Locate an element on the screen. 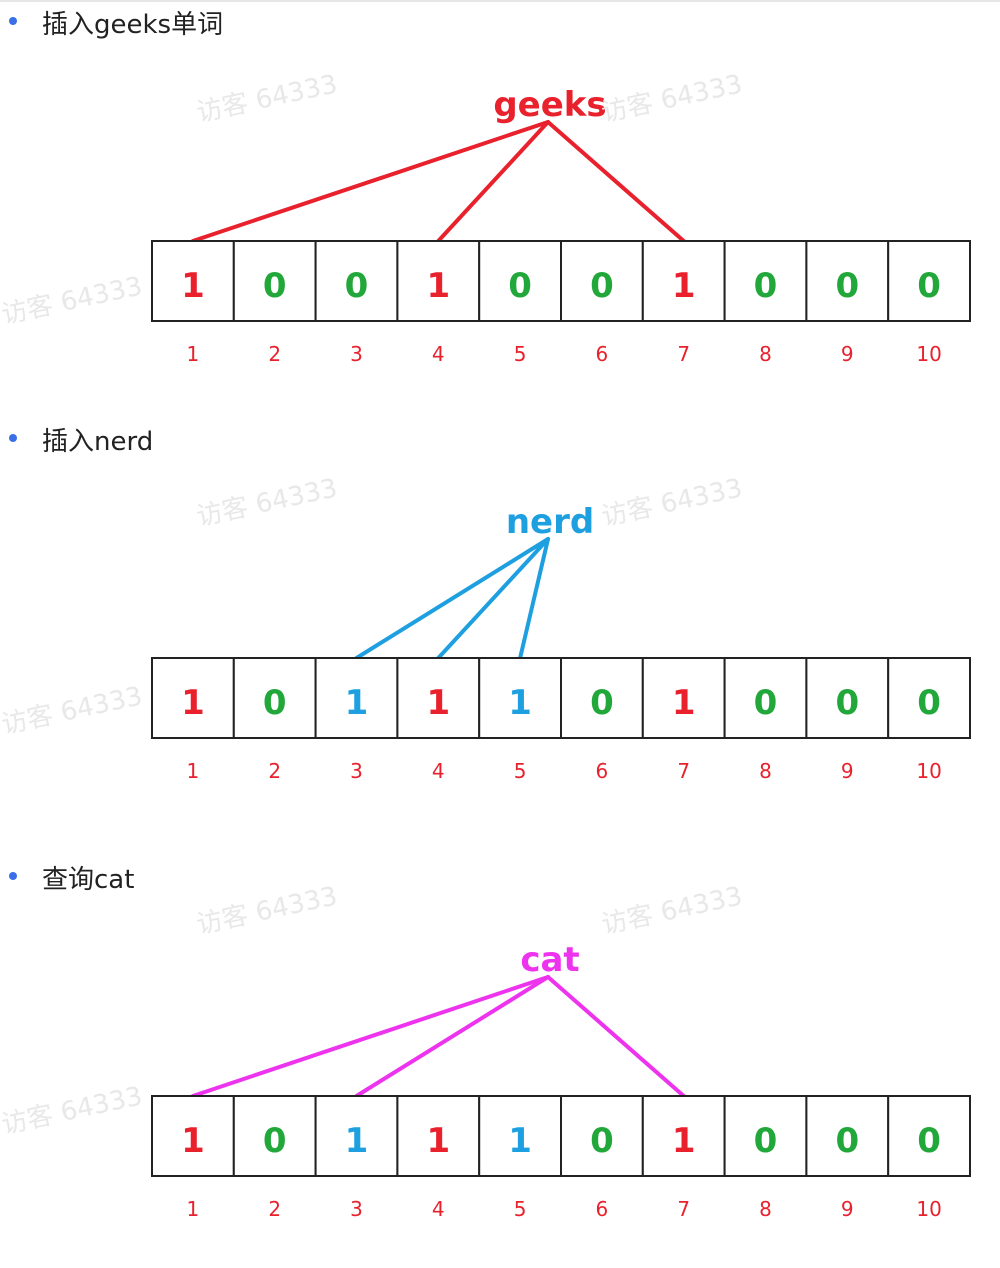 The height and width of the screenshot is (1268, 1000). section-heading: 插入geeks单词 is located at coordinates (133, 25).